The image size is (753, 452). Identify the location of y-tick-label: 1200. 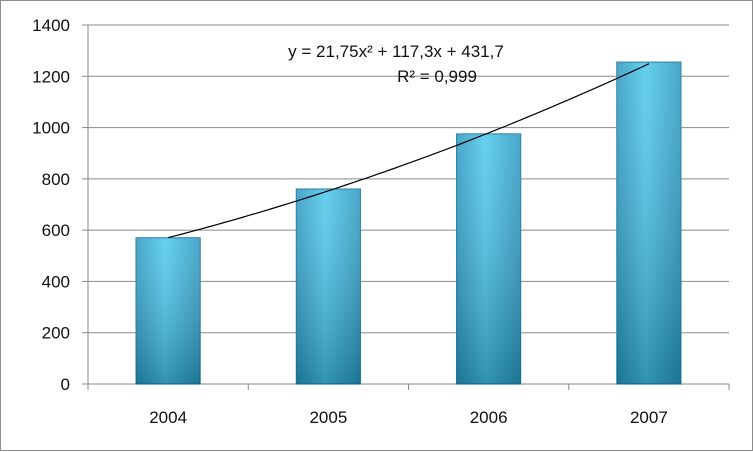
(51, 76).